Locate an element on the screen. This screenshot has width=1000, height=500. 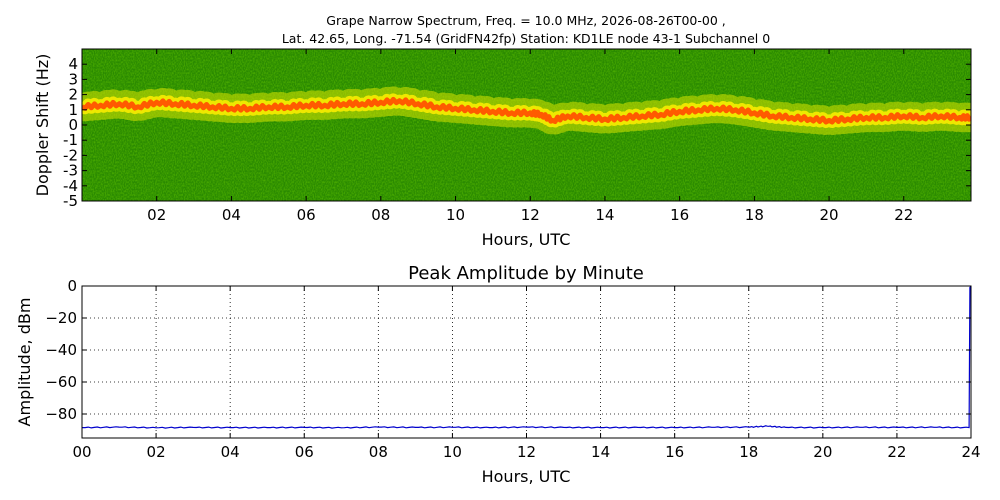
amplitude-x-tick-label: 24 is located at coordinates (970, 452).